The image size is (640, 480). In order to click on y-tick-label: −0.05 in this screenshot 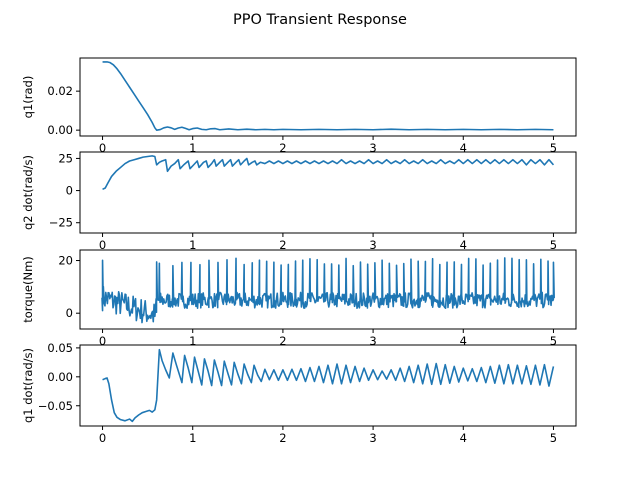, I will do `click(55, 406)`.